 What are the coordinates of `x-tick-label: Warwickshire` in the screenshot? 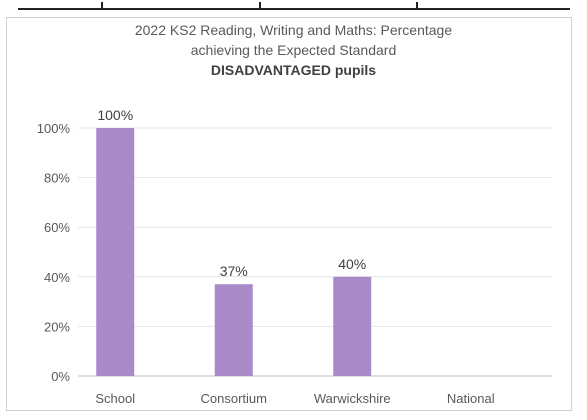 It's located at (352, 398).